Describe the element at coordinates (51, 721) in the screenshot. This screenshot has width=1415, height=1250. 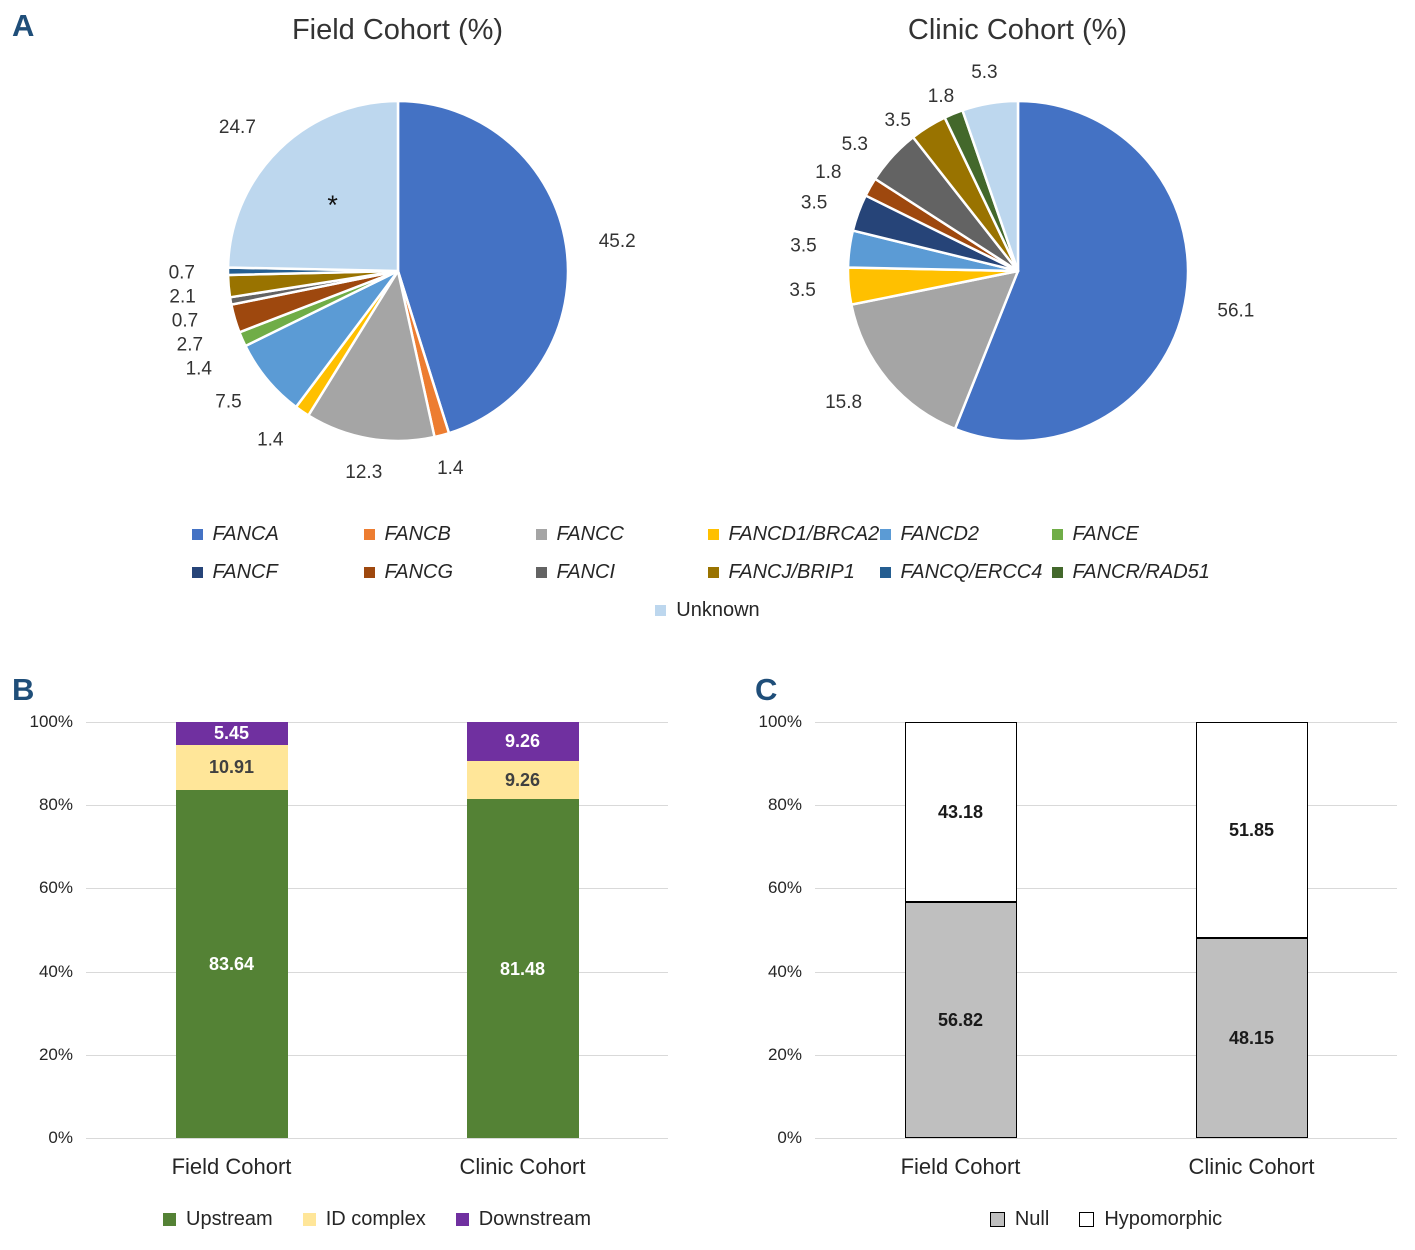
I see `y-axis-tick-label: 100%` at that location.